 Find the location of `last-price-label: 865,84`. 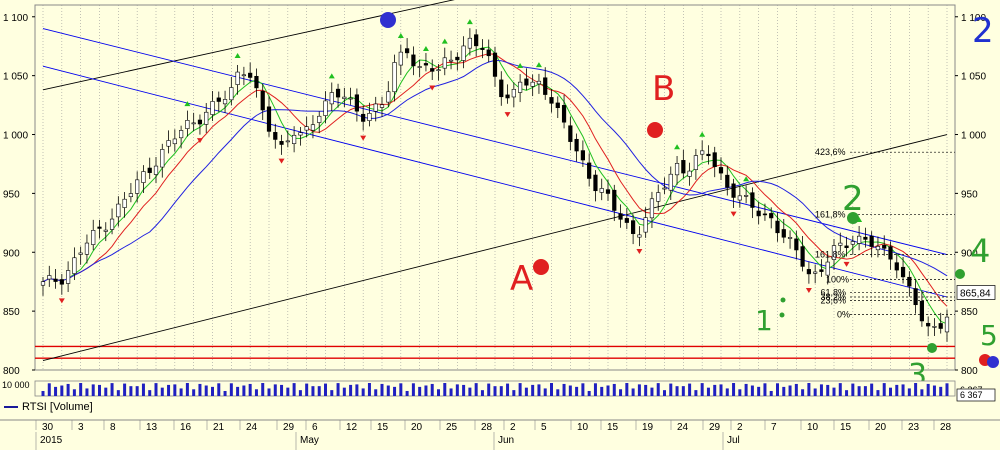

last-price-label: 865,84 is located at coordinates (975, 293).